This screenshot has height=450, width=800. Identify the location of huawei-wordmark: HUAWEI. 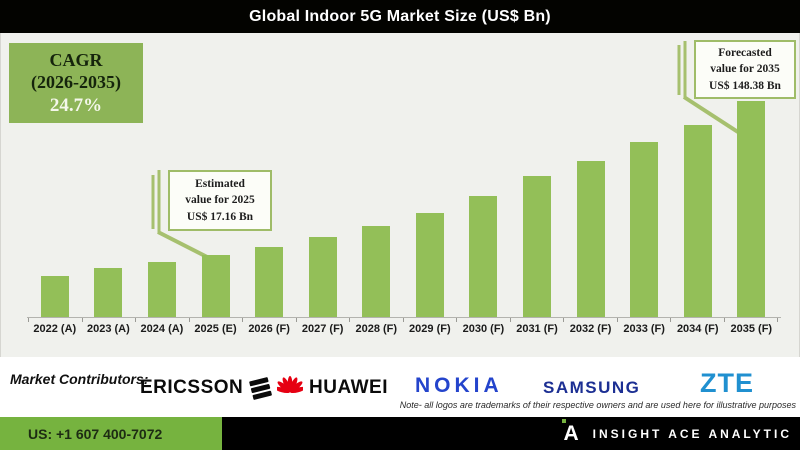
(348, 387).